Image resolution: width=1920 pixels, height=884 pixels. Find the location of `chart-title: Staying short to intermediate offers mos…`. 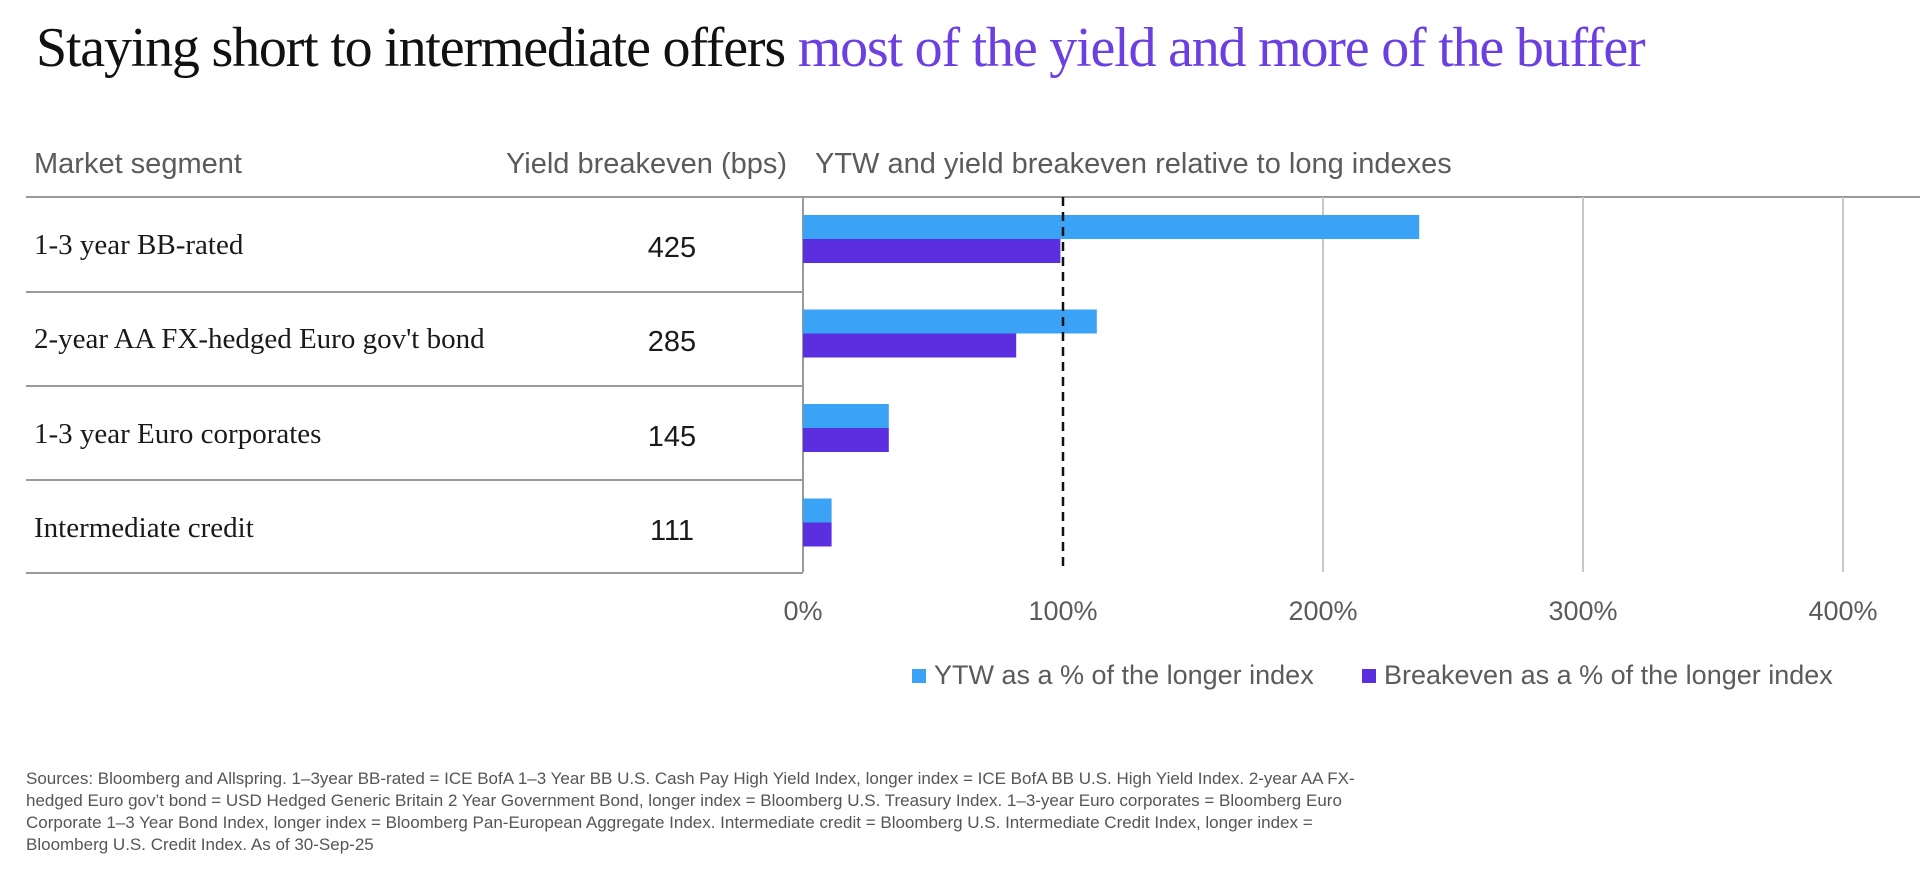

chart-title: Staying short to intermediate offers mos… is located at coordinates (841, 48).